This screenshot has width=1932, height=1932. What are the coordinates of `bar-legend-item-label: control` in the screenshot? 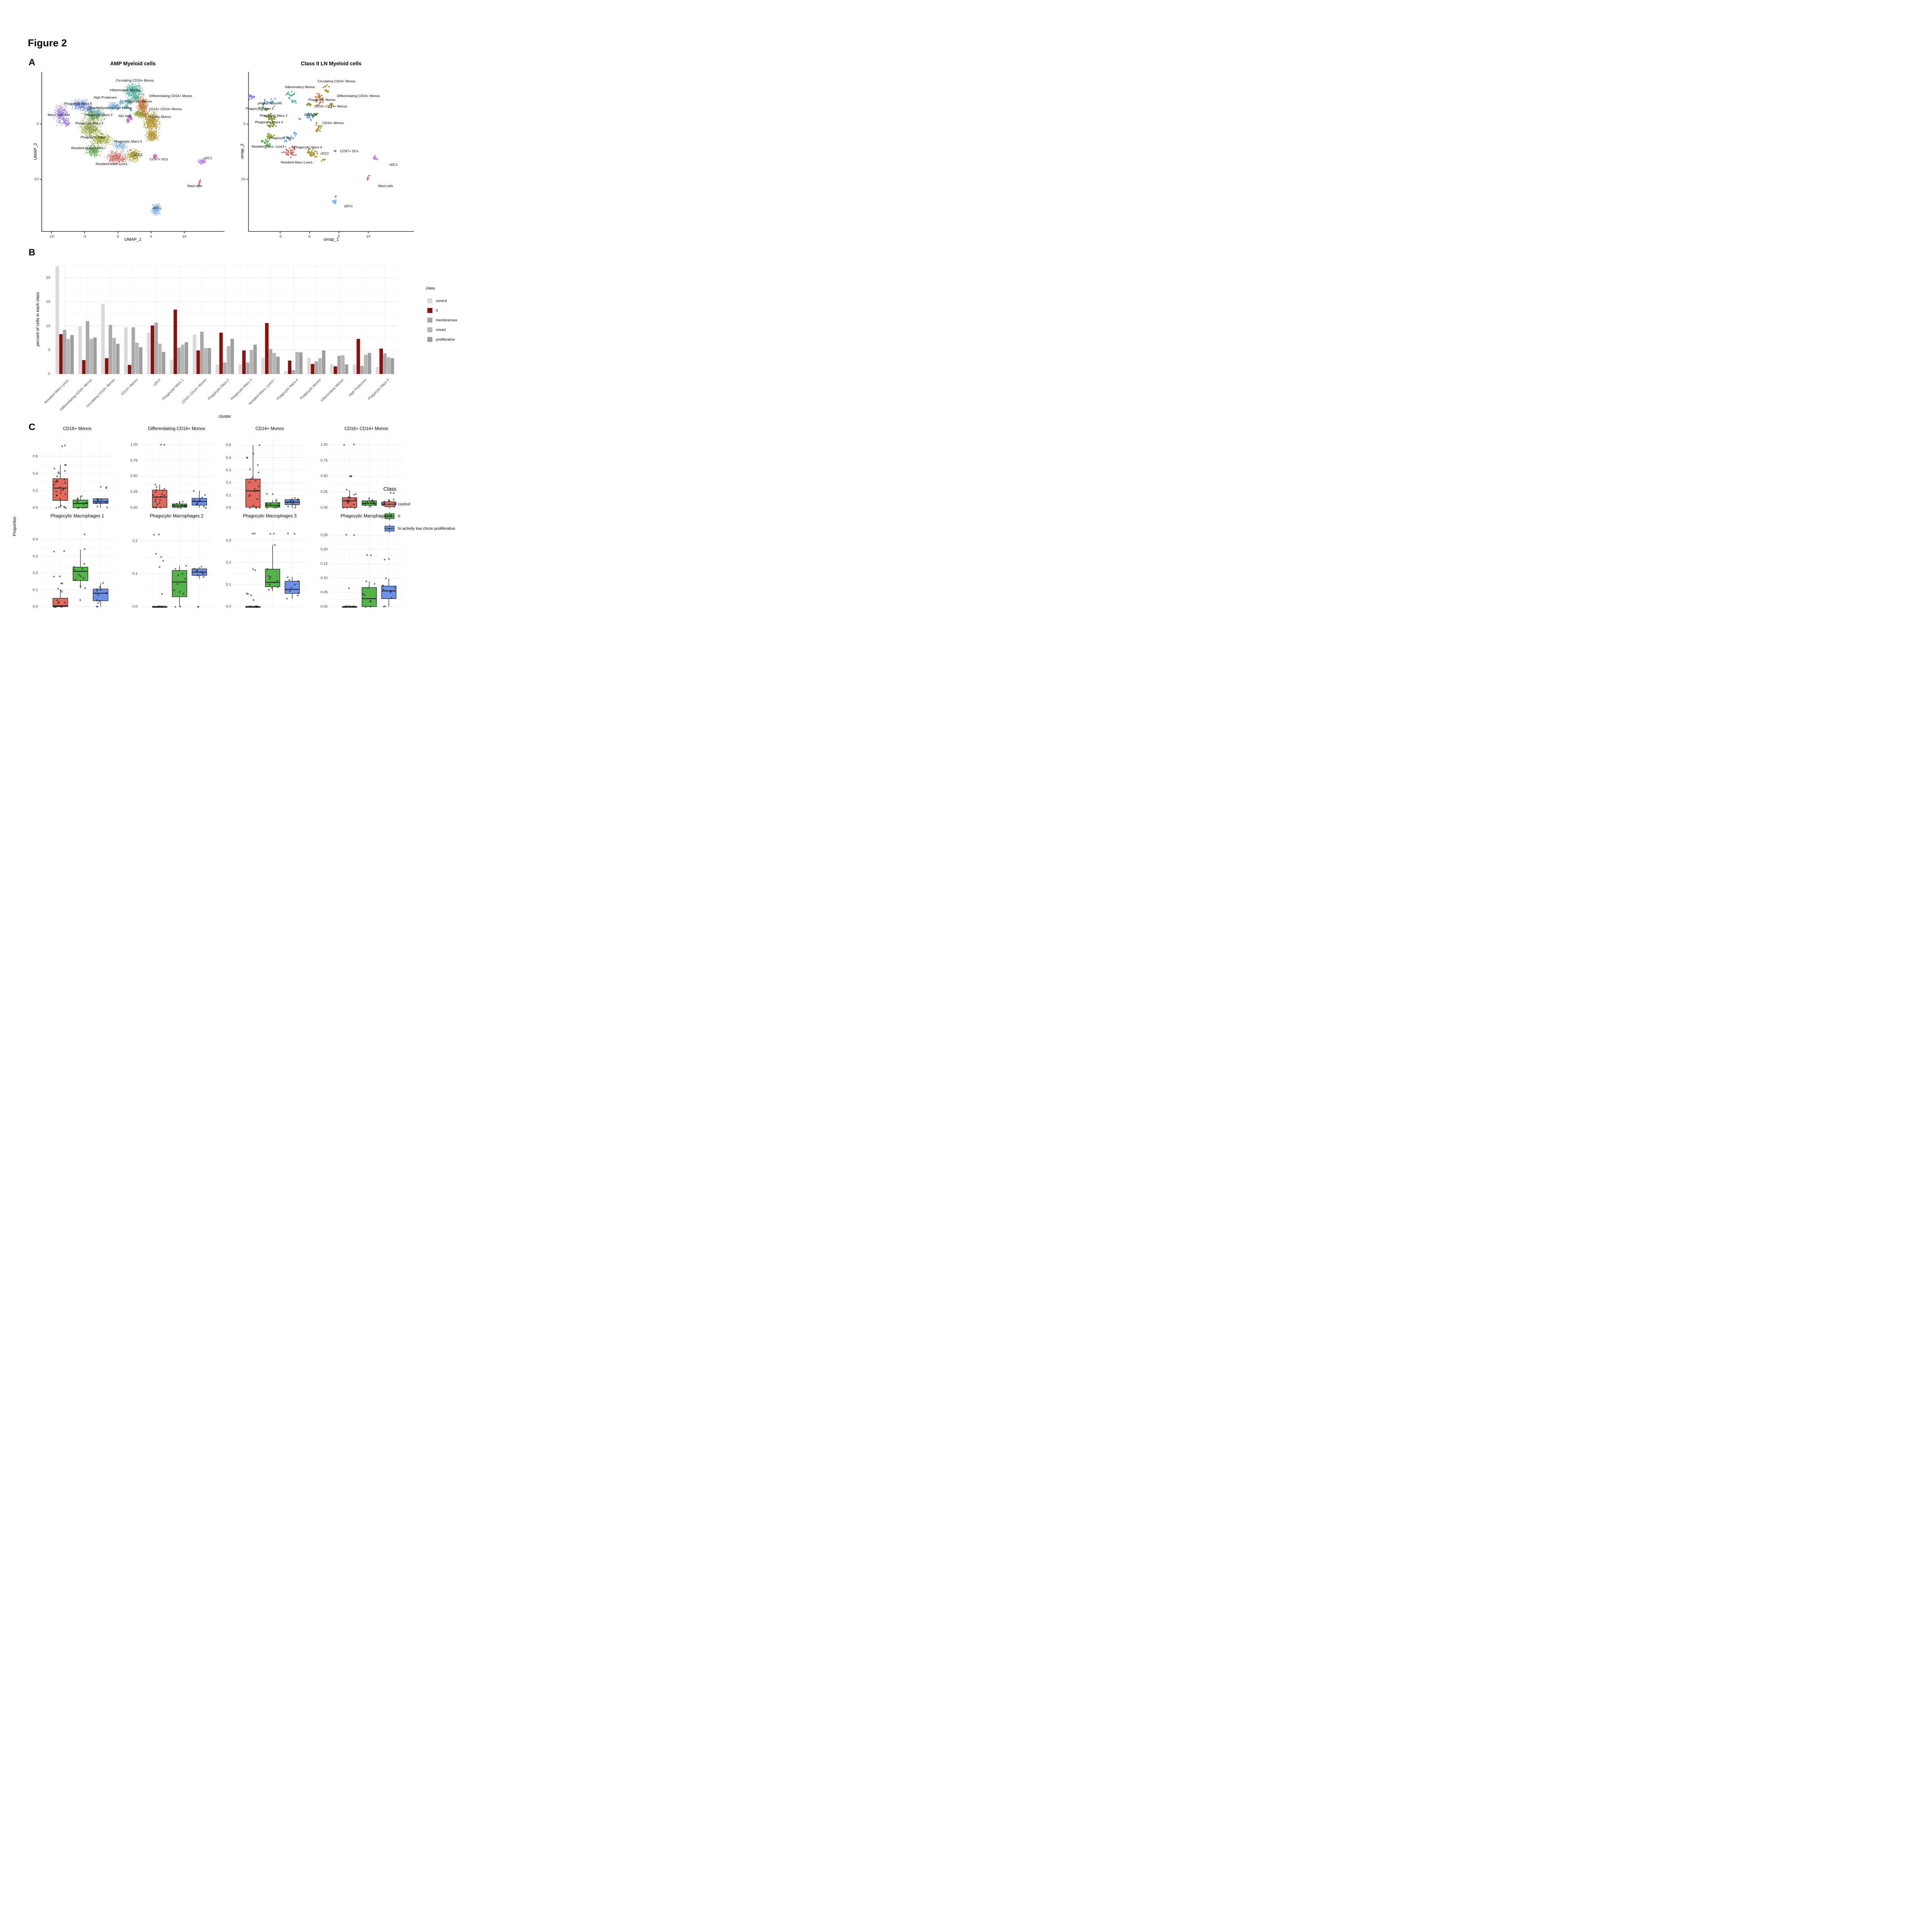 It's located at (442, 301).